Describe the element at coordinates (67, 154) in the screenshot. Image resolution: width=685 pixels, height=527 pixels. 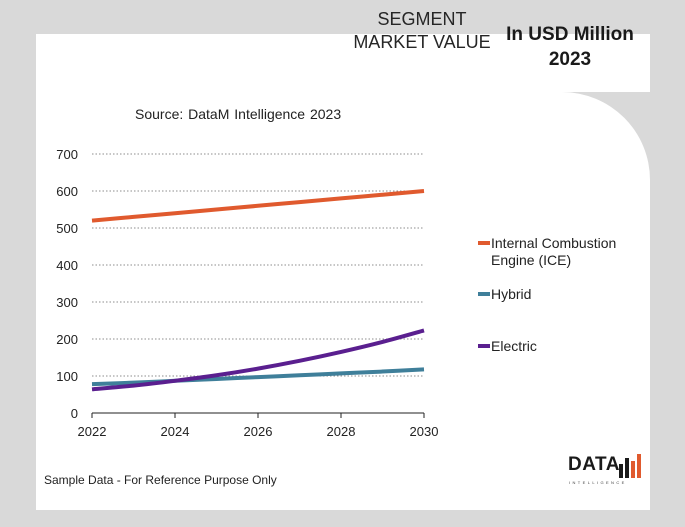
I see `y-tick-label: 700` at that location.